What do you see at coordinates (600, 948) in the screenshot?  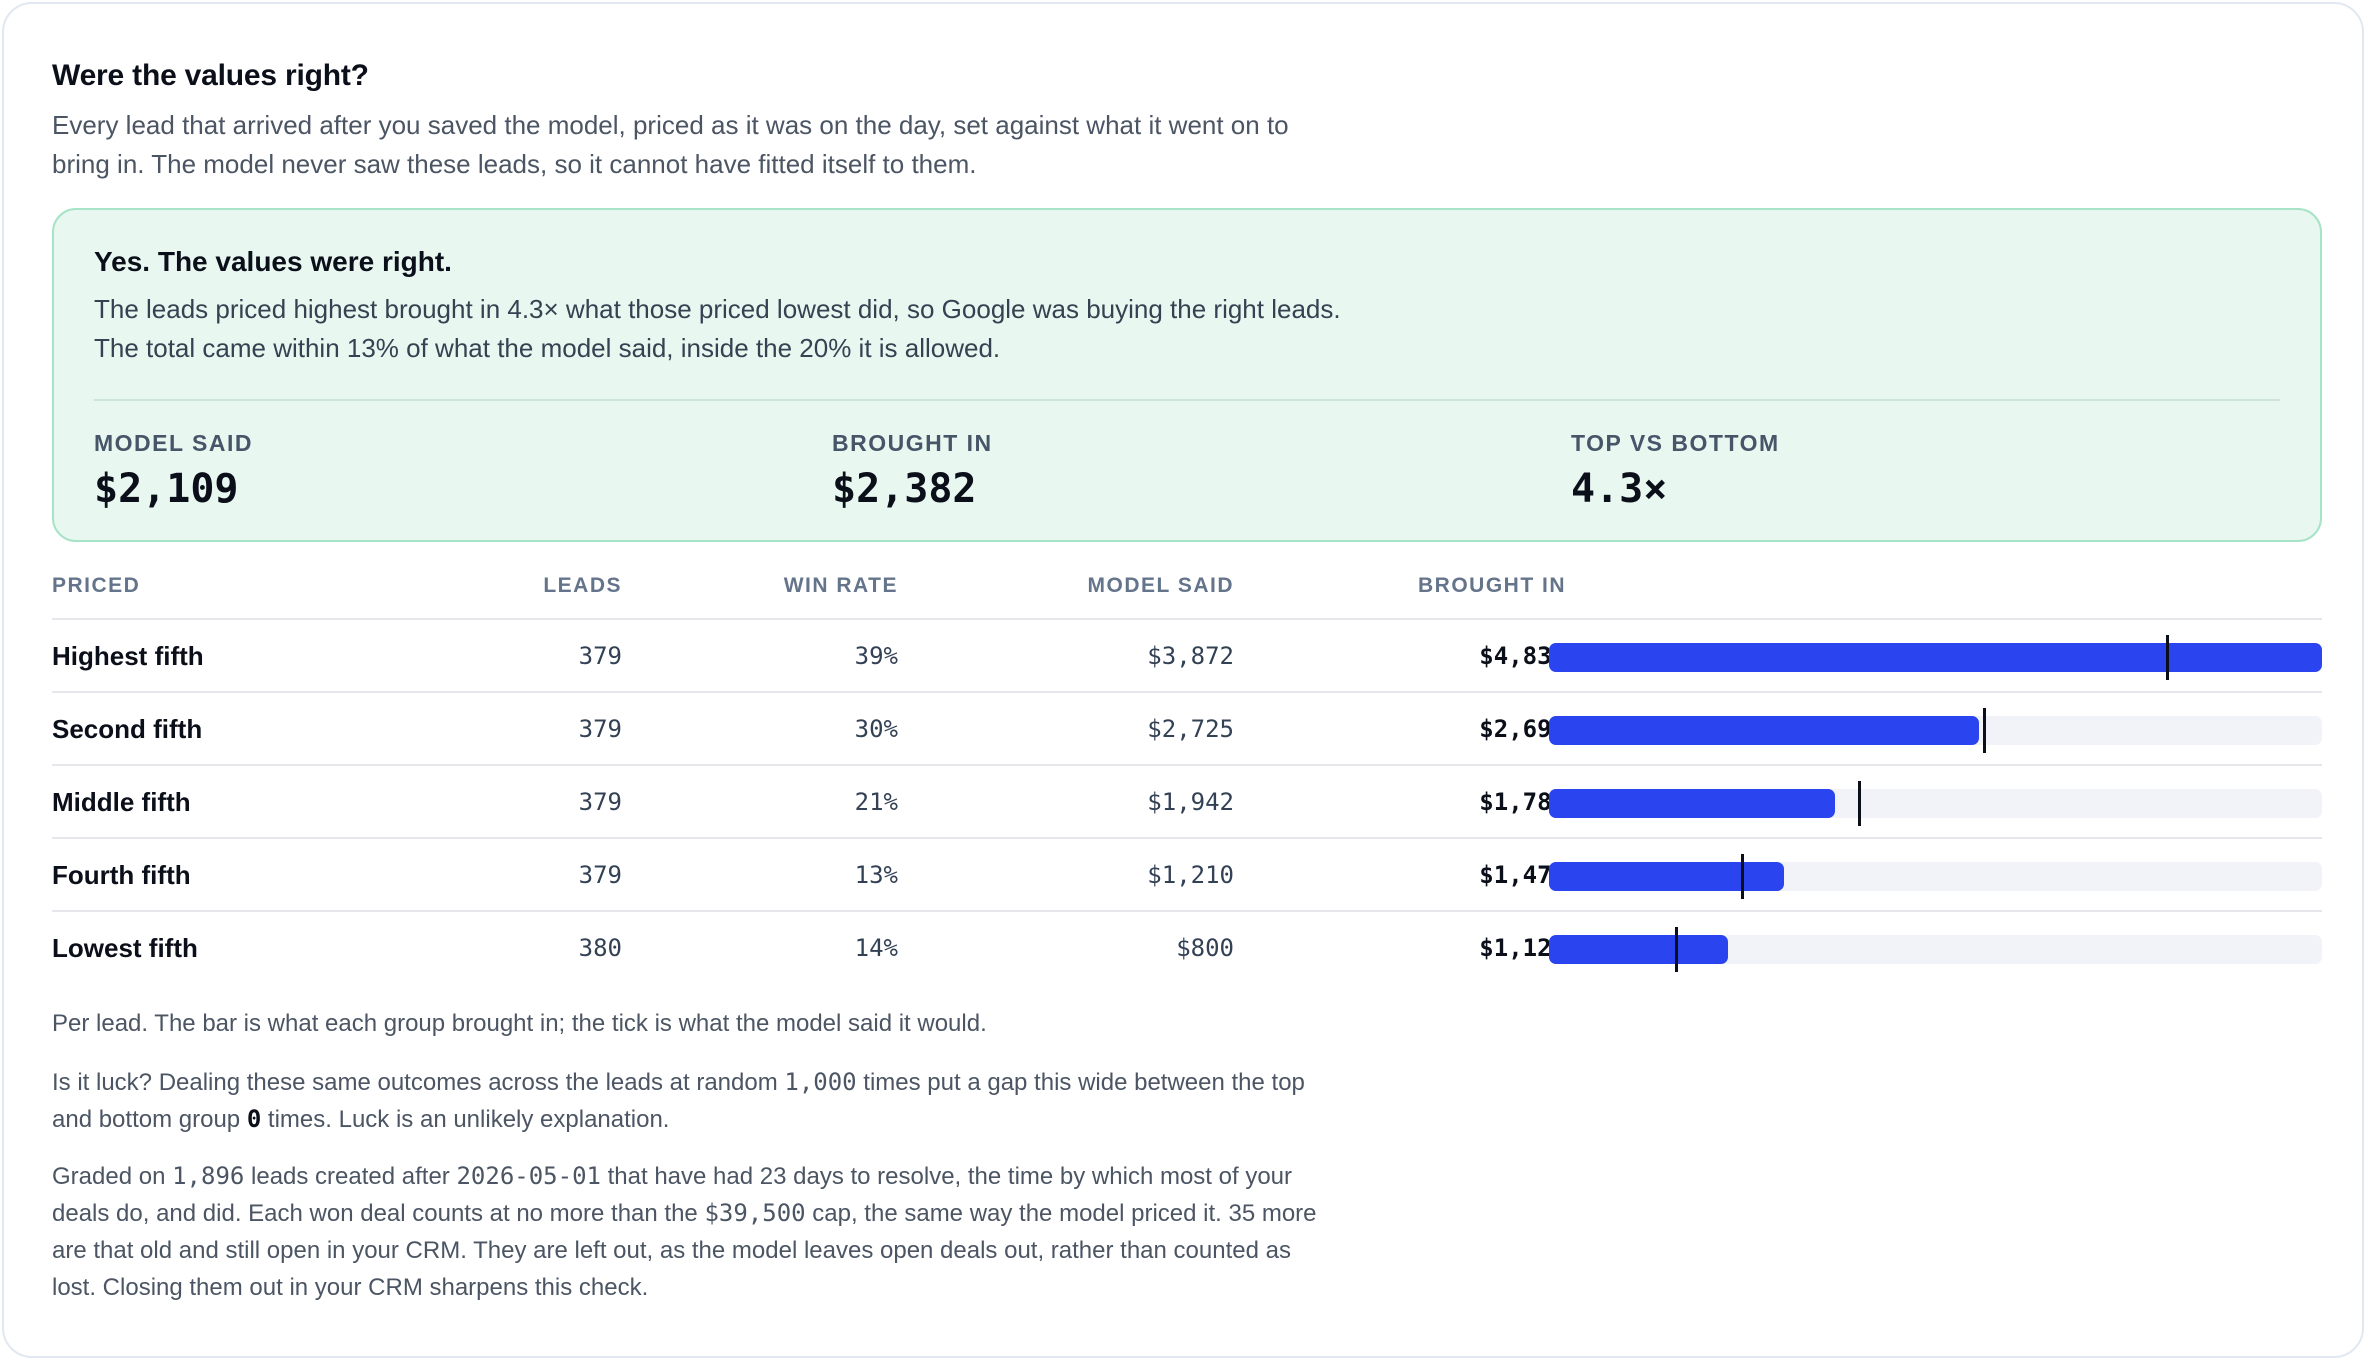 I see `leads-cell: 380` at bounding box center [600, 948].